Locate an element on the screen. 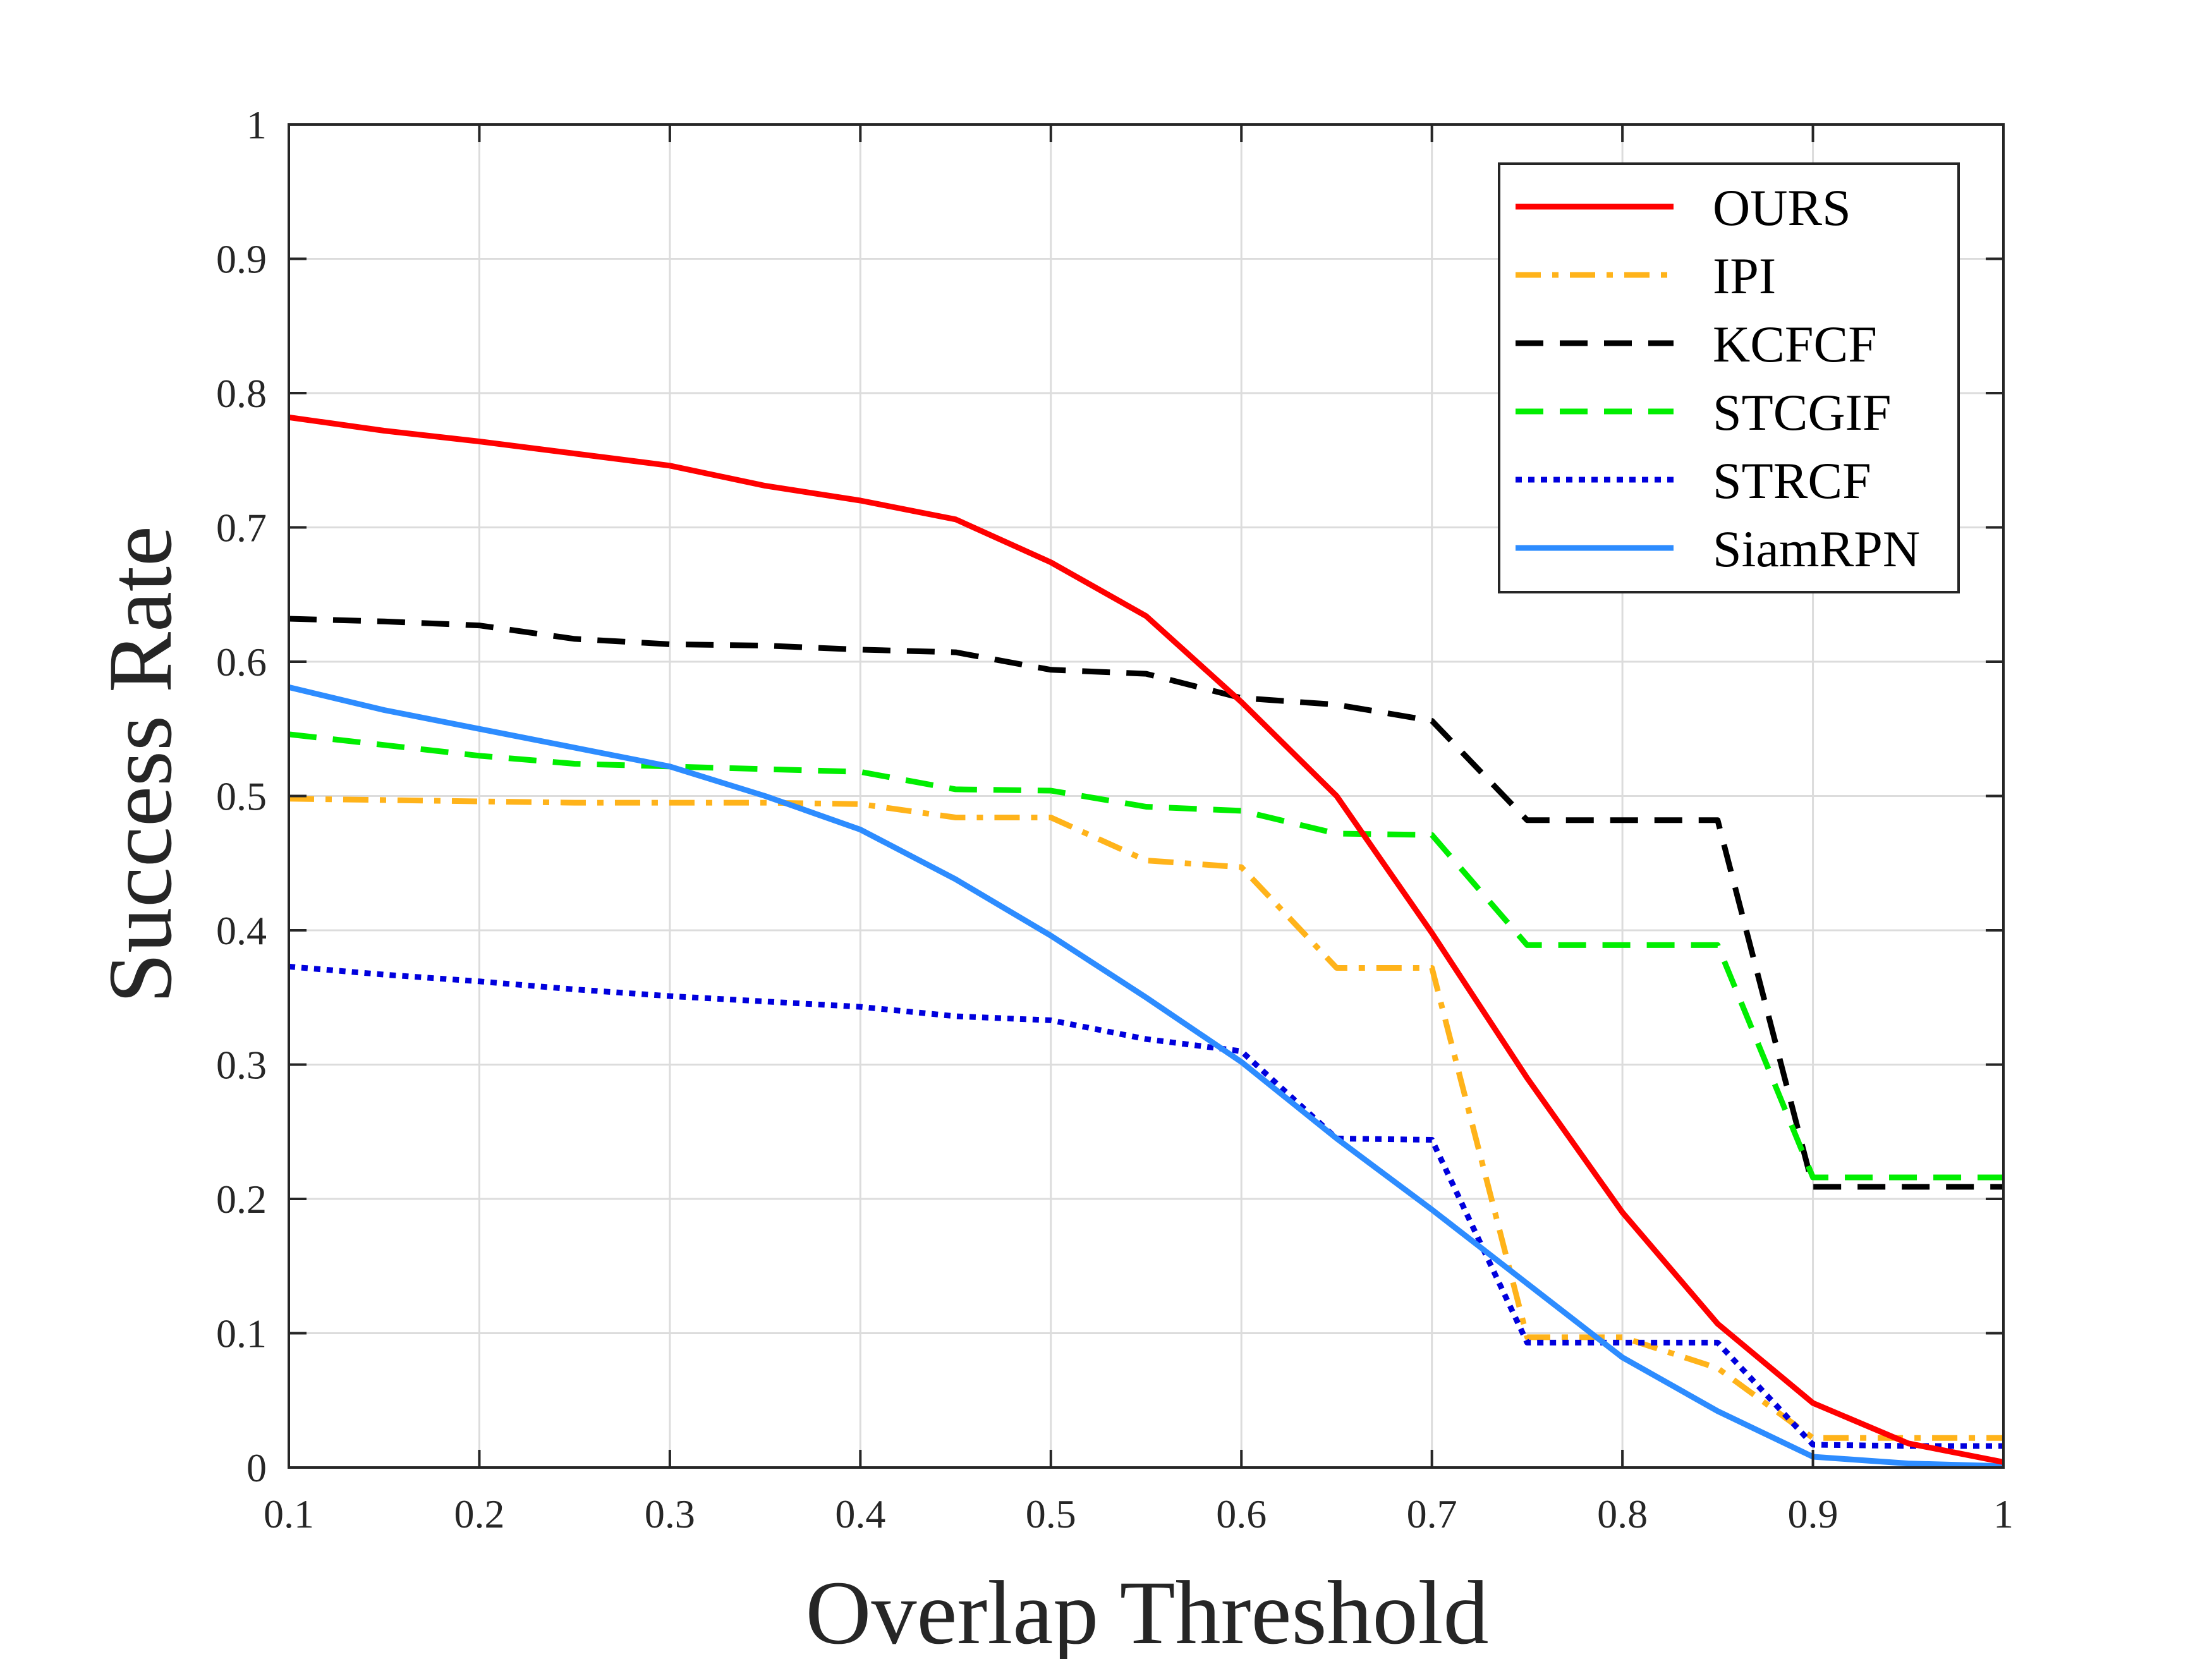  x-tick-label: 0.1 is located at coordinates (289, 1514).